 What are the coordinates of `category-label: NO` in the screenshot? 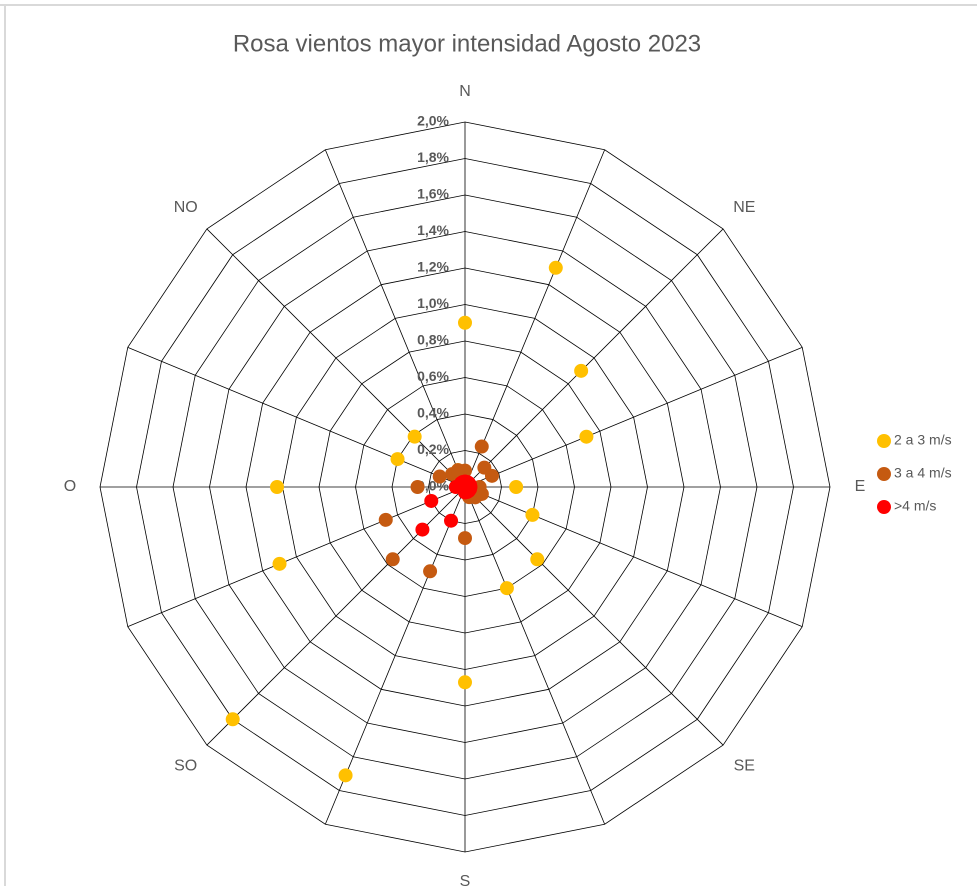 It's located at (186, 207).